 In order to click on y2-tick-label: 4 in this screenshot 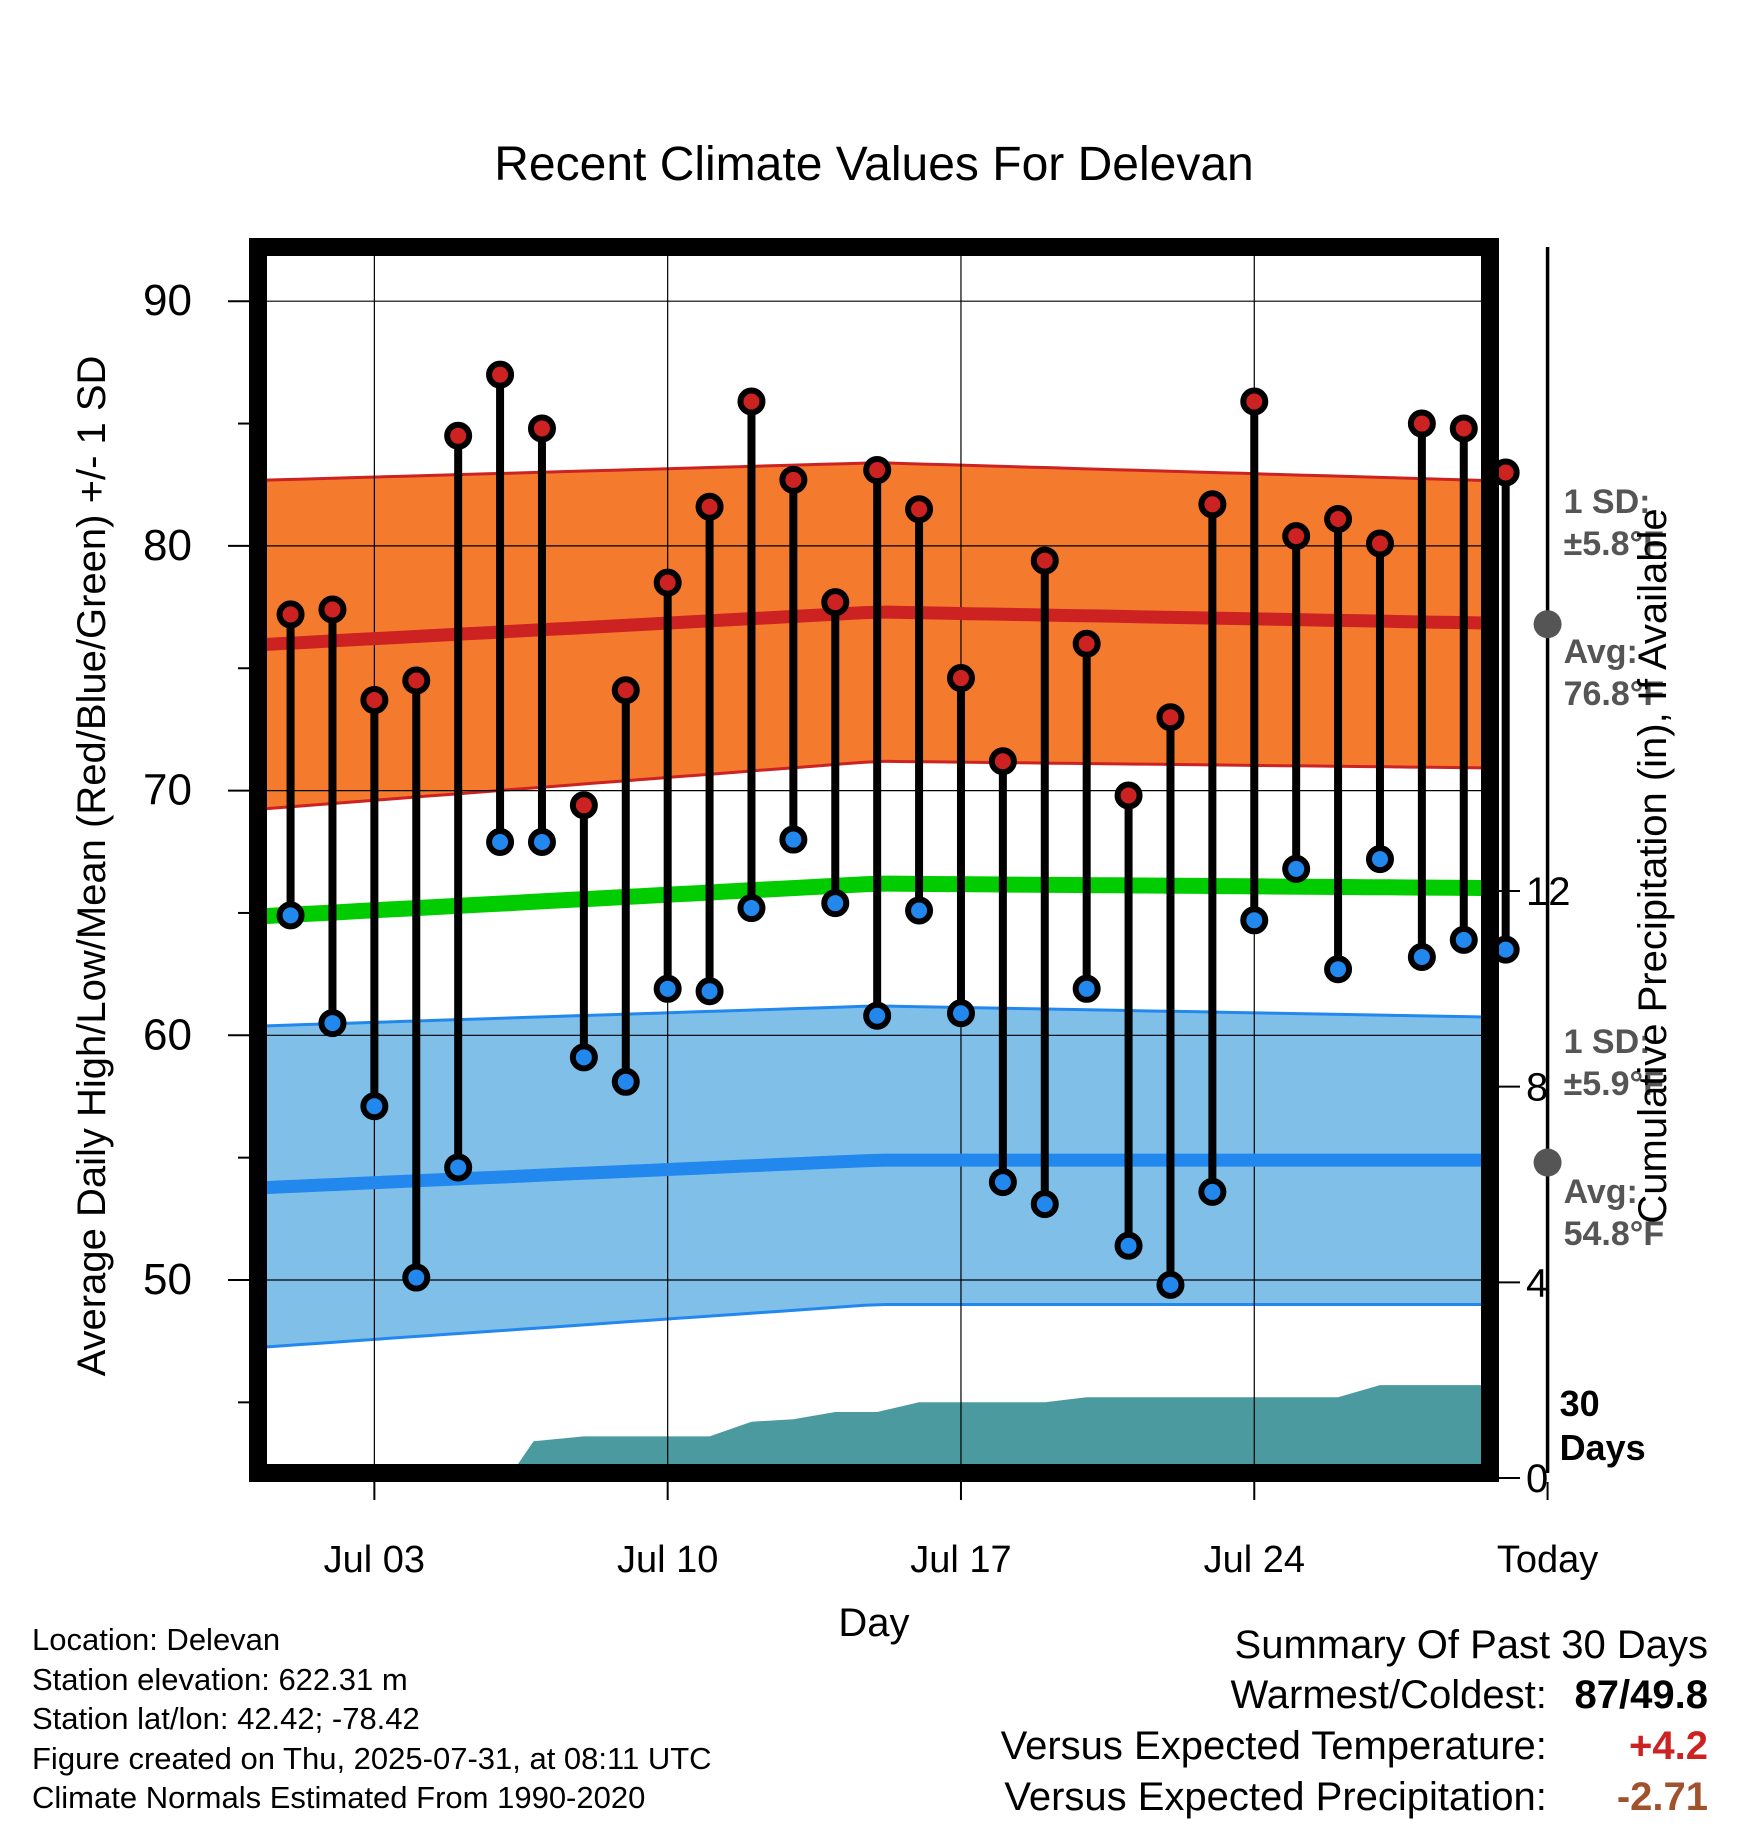, I will do `click(1537, 1283)`.